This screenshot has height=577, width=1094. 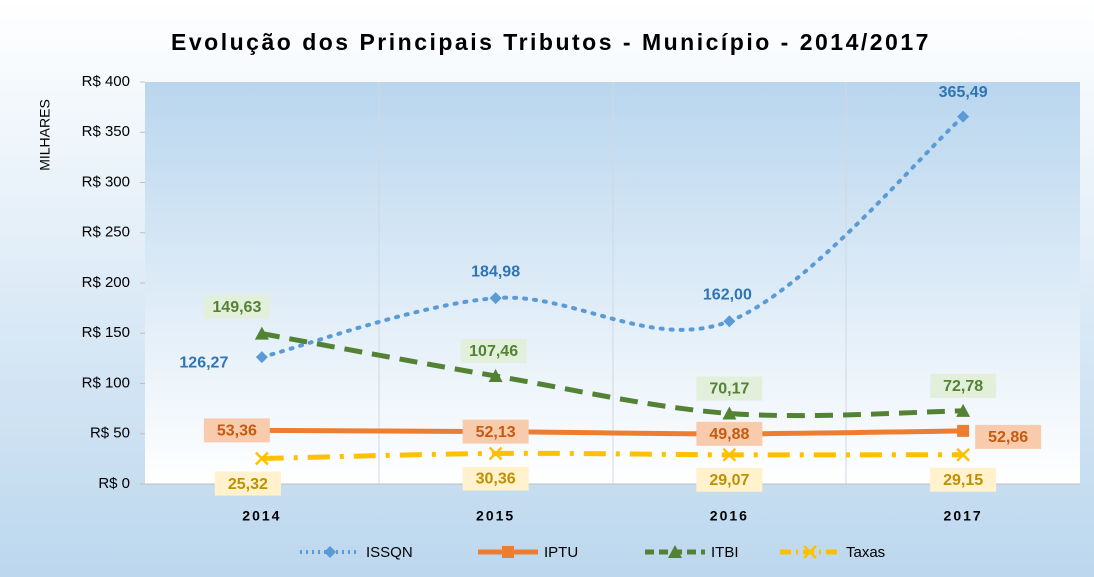 I want to click on data-label: 29,07, so click(x=729, y=480).